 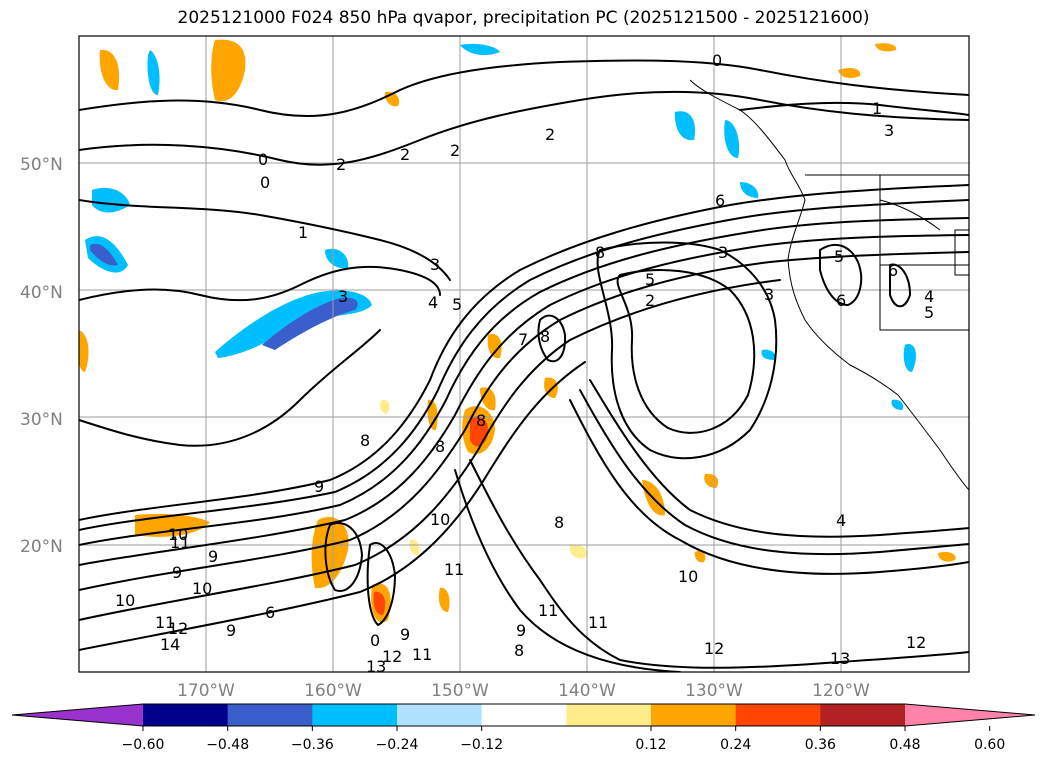 What do you see at coordinates (41, 420) in the screenshot?
I see `lat-label-30n: 30°N` at bounding box center [41, 420].